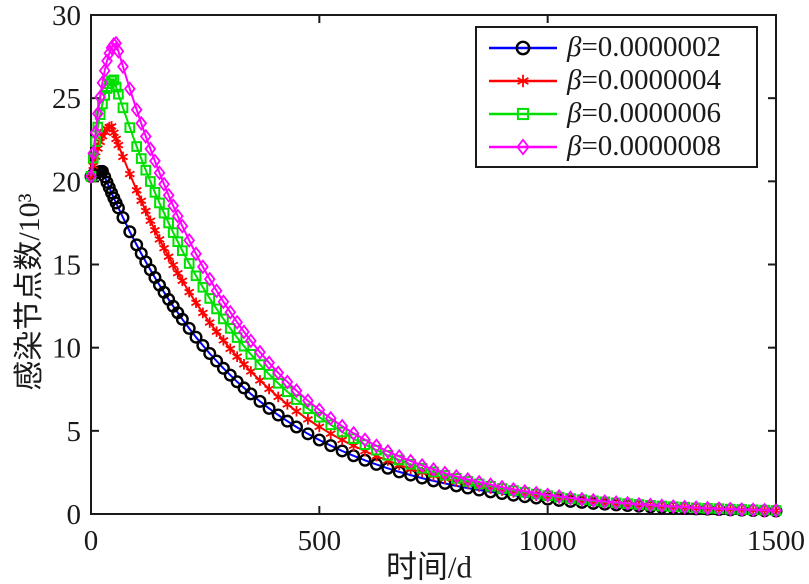 This screenshot has height=584, width=809. I want to click on legend-label: β=0.0000004, so click(644, 80).